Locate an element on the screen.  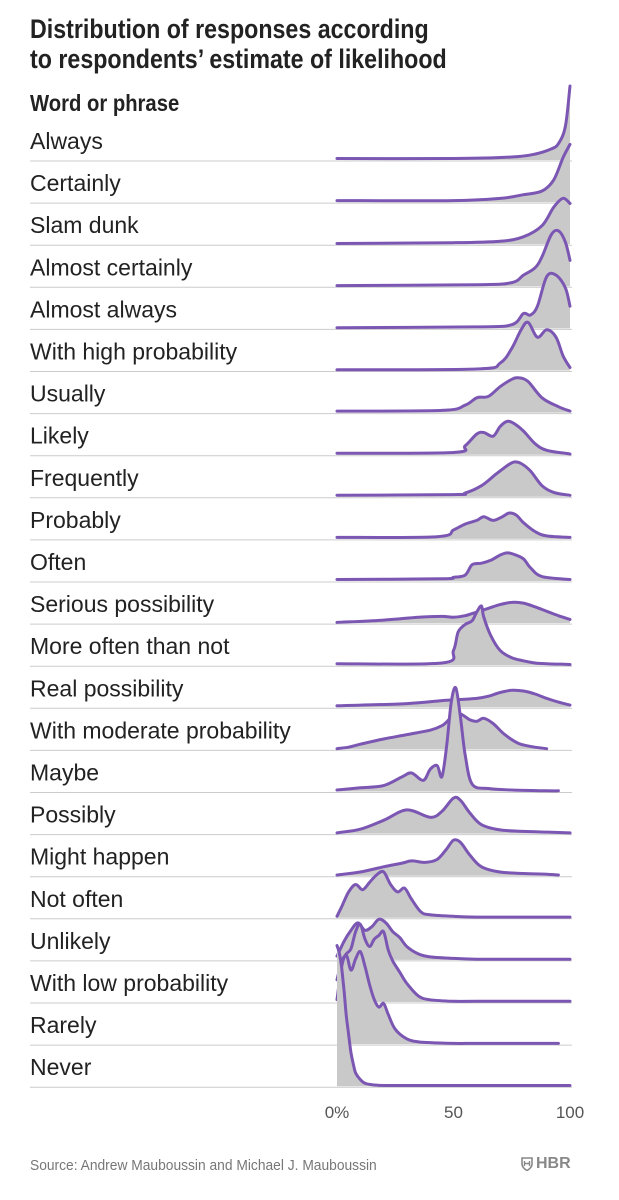
ridge-row: Slam dunk is located at coordinates (301, 221).